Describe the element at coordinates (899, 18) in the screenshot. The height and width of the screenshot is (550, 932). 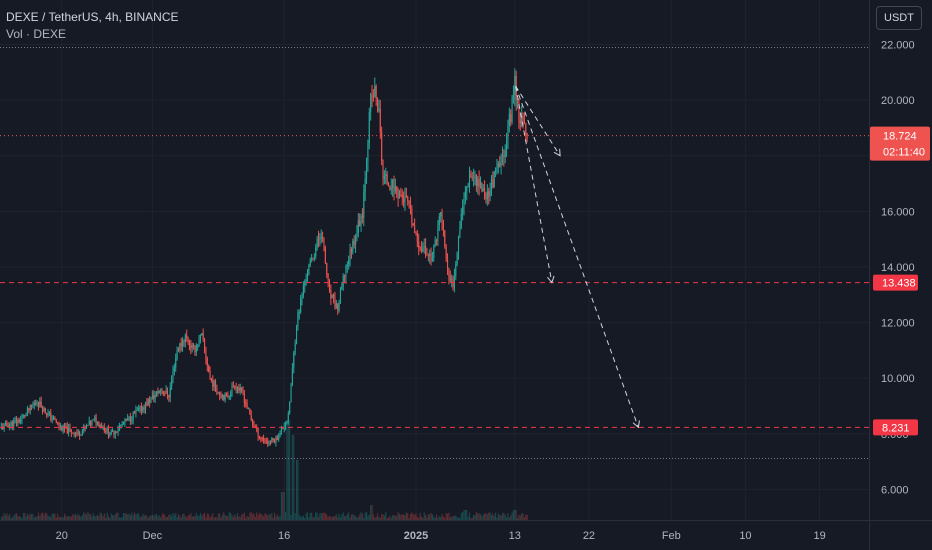
I see `currency-unit-button: USDT` at that location.